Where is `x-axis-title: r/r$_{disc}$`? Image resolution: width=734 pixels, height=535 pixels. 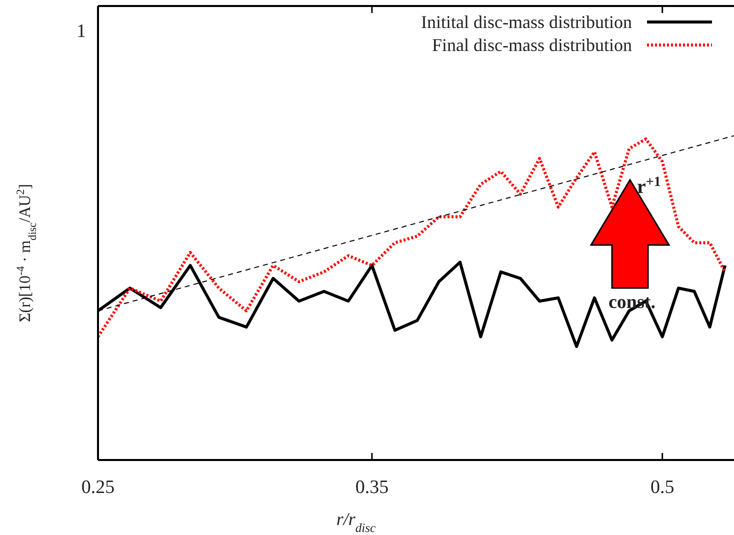 x-axis-title: r/r$_{disc}$ is located at coordinates (356, 522).